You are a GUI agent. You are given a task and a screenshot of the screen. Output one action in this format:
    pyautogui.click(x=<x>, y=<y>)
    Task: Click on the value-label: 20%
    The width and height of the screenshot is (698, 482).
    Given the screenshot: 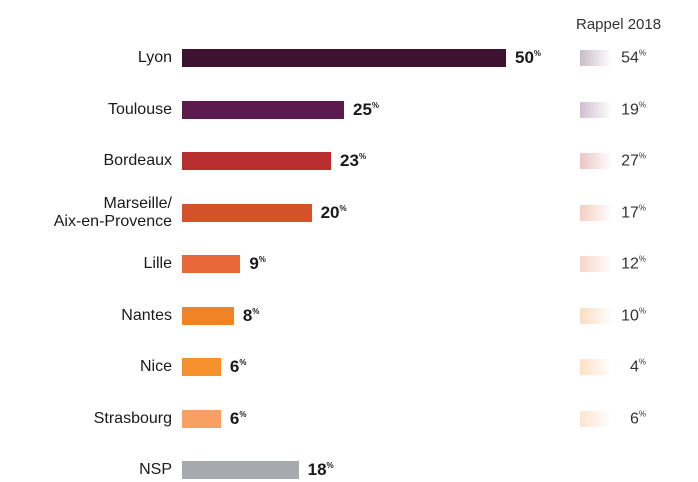 What is the action you would take?
    pyautogui.click(x=334, y=213)
    